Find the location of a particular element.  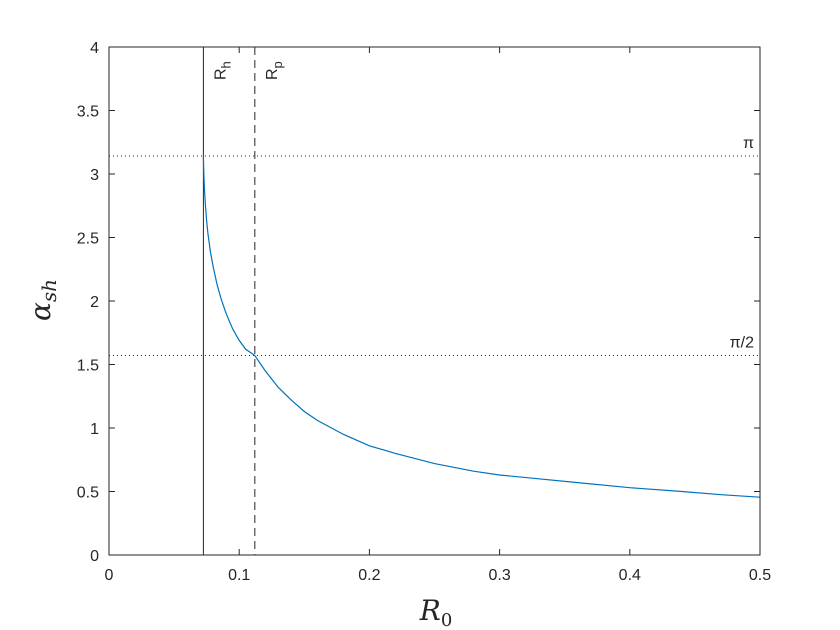

x-tick-label: 0 is located at coordinates (109, 575).